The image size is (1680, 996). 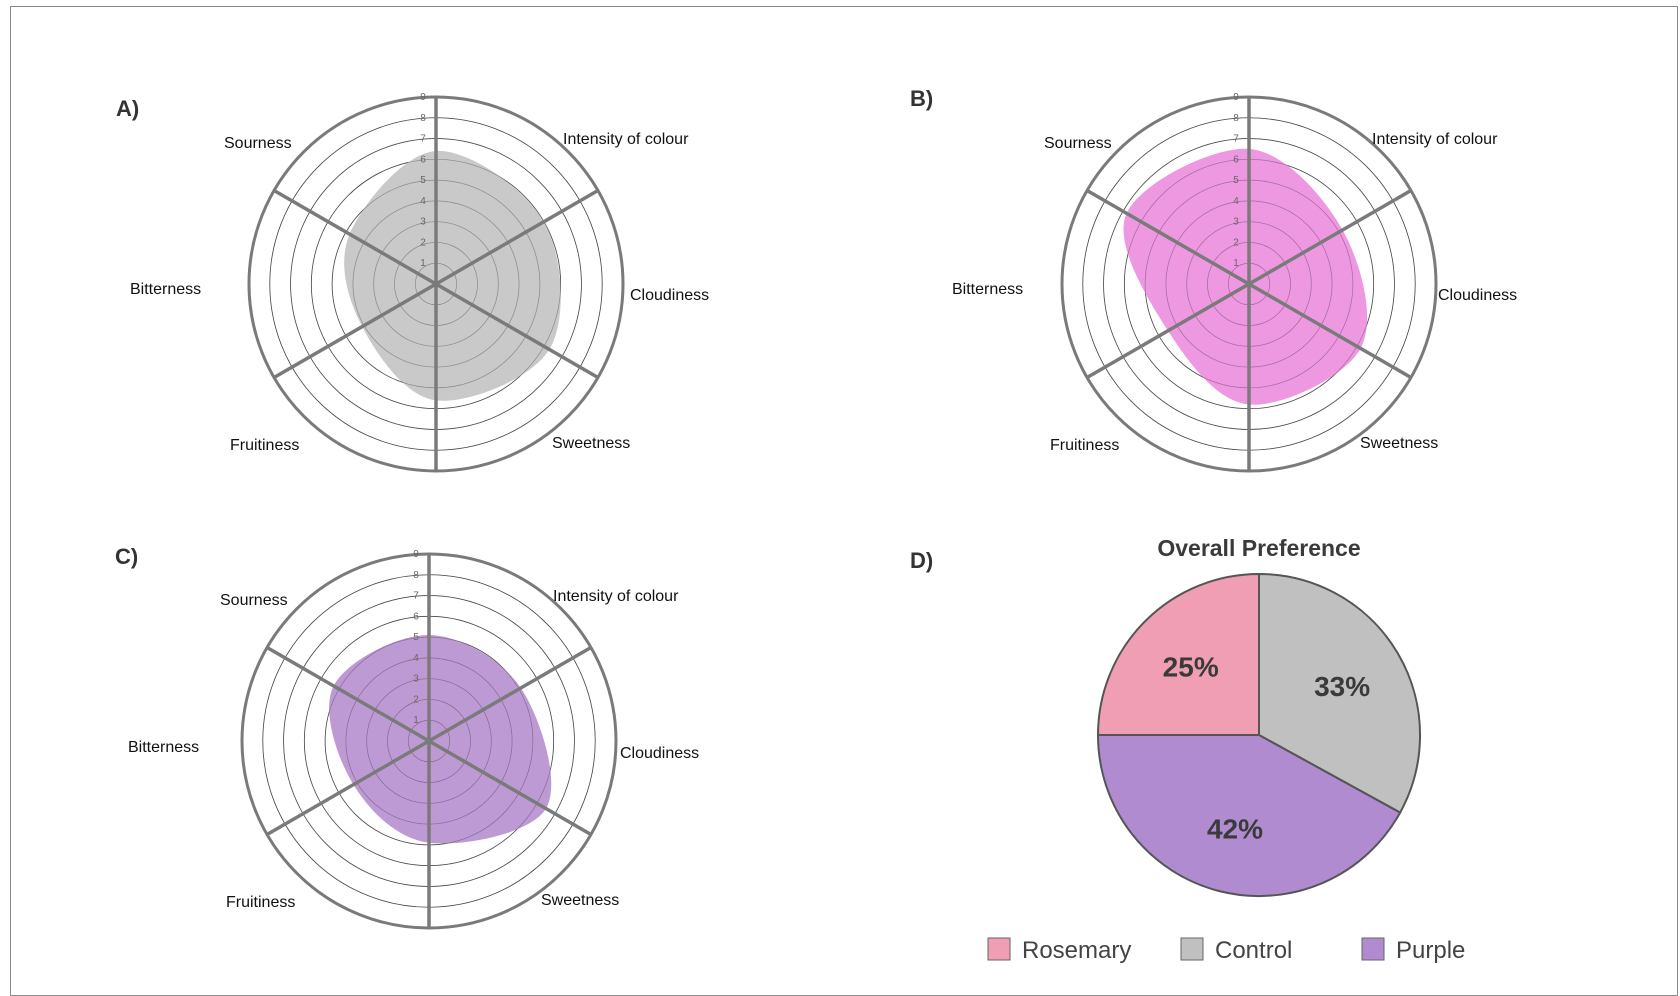 I want to click on panel-label: D), so click(x=921, y=560).